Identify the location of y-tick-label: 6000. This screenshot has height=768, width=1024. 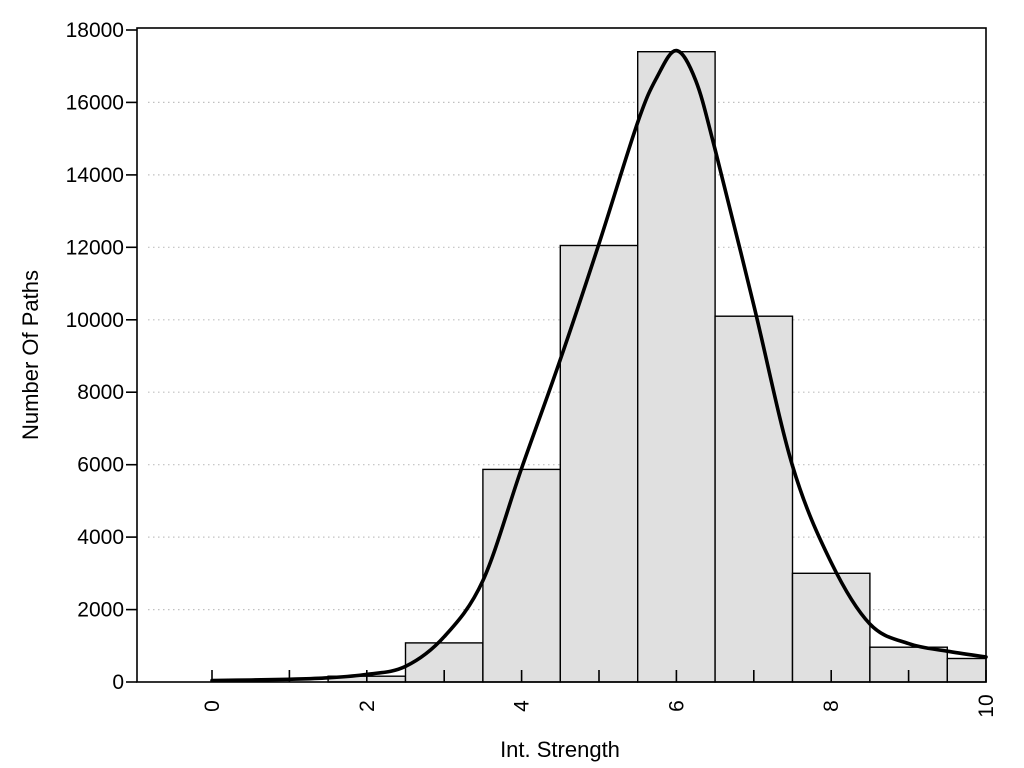
(100, 465).